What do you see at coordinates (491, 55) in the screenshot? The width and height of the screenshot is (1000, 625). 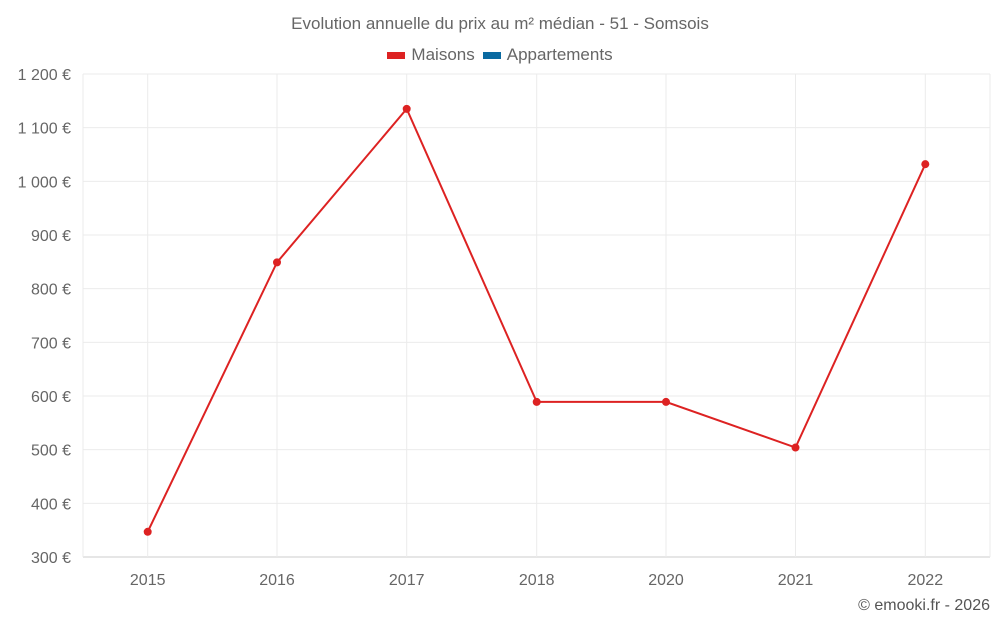 I see `legend-swatch-appartements` at bounding box center [491, 55].